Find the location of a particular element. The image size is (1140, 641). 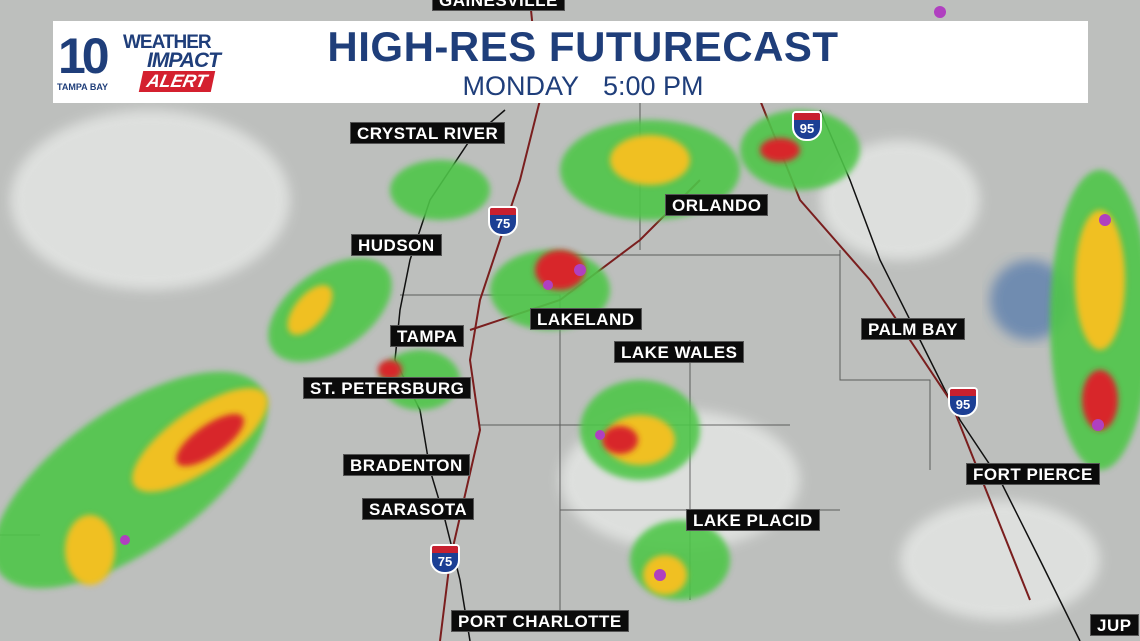

city-label-hudson: HUDSON is located at coordinates (396, 245).